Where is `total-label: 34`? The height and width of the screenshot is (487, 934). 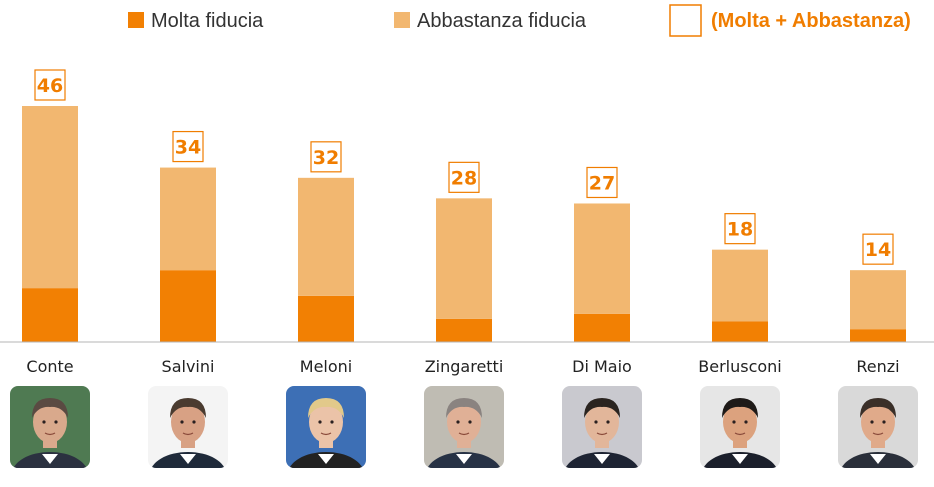 total-label: 34 is located at coordinates (188, 148).